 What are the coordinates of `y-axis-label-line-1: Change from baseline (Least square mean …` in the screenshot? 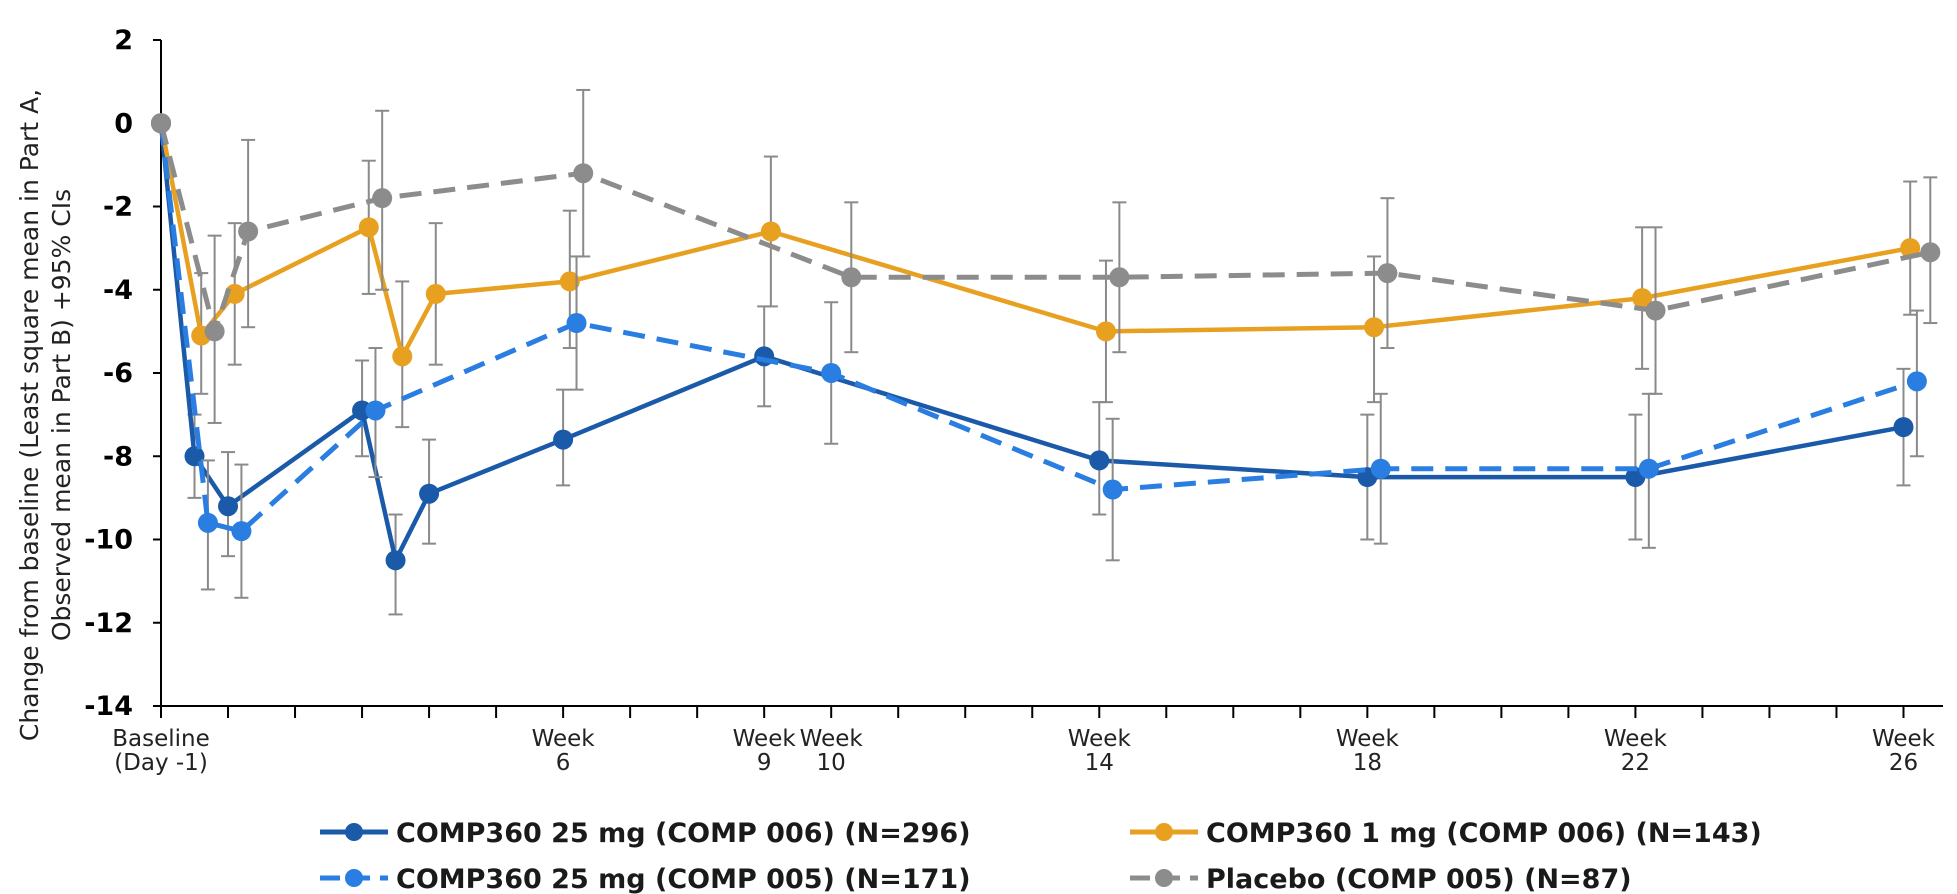 It's located at (29, 415).